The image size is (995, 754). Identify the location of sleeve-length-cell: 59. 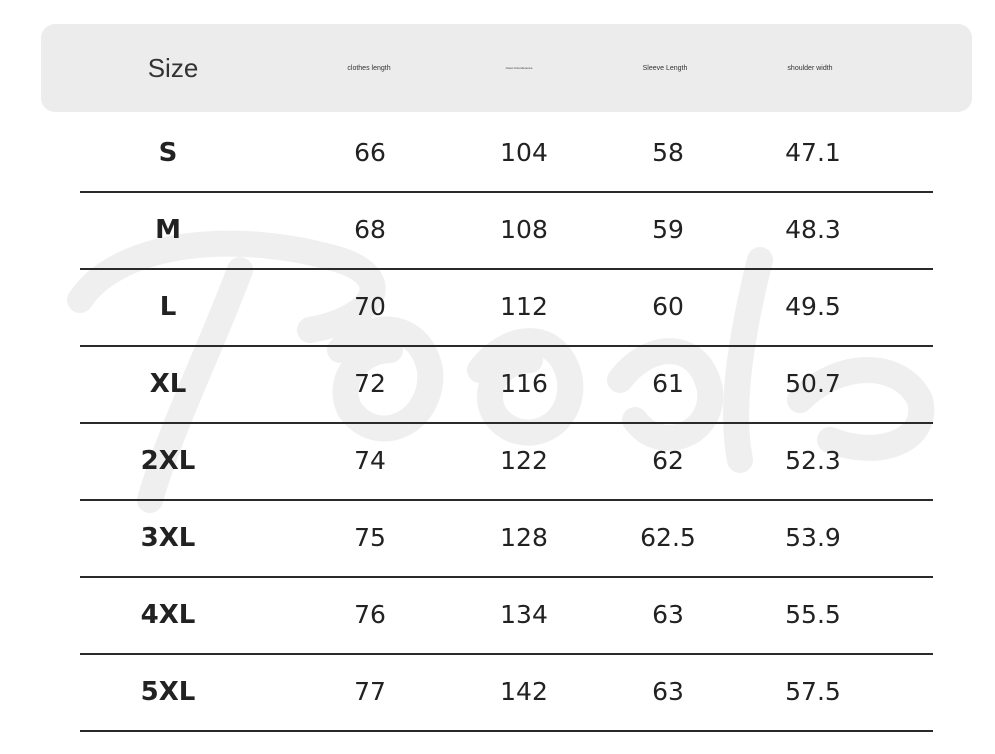
(668, 229).